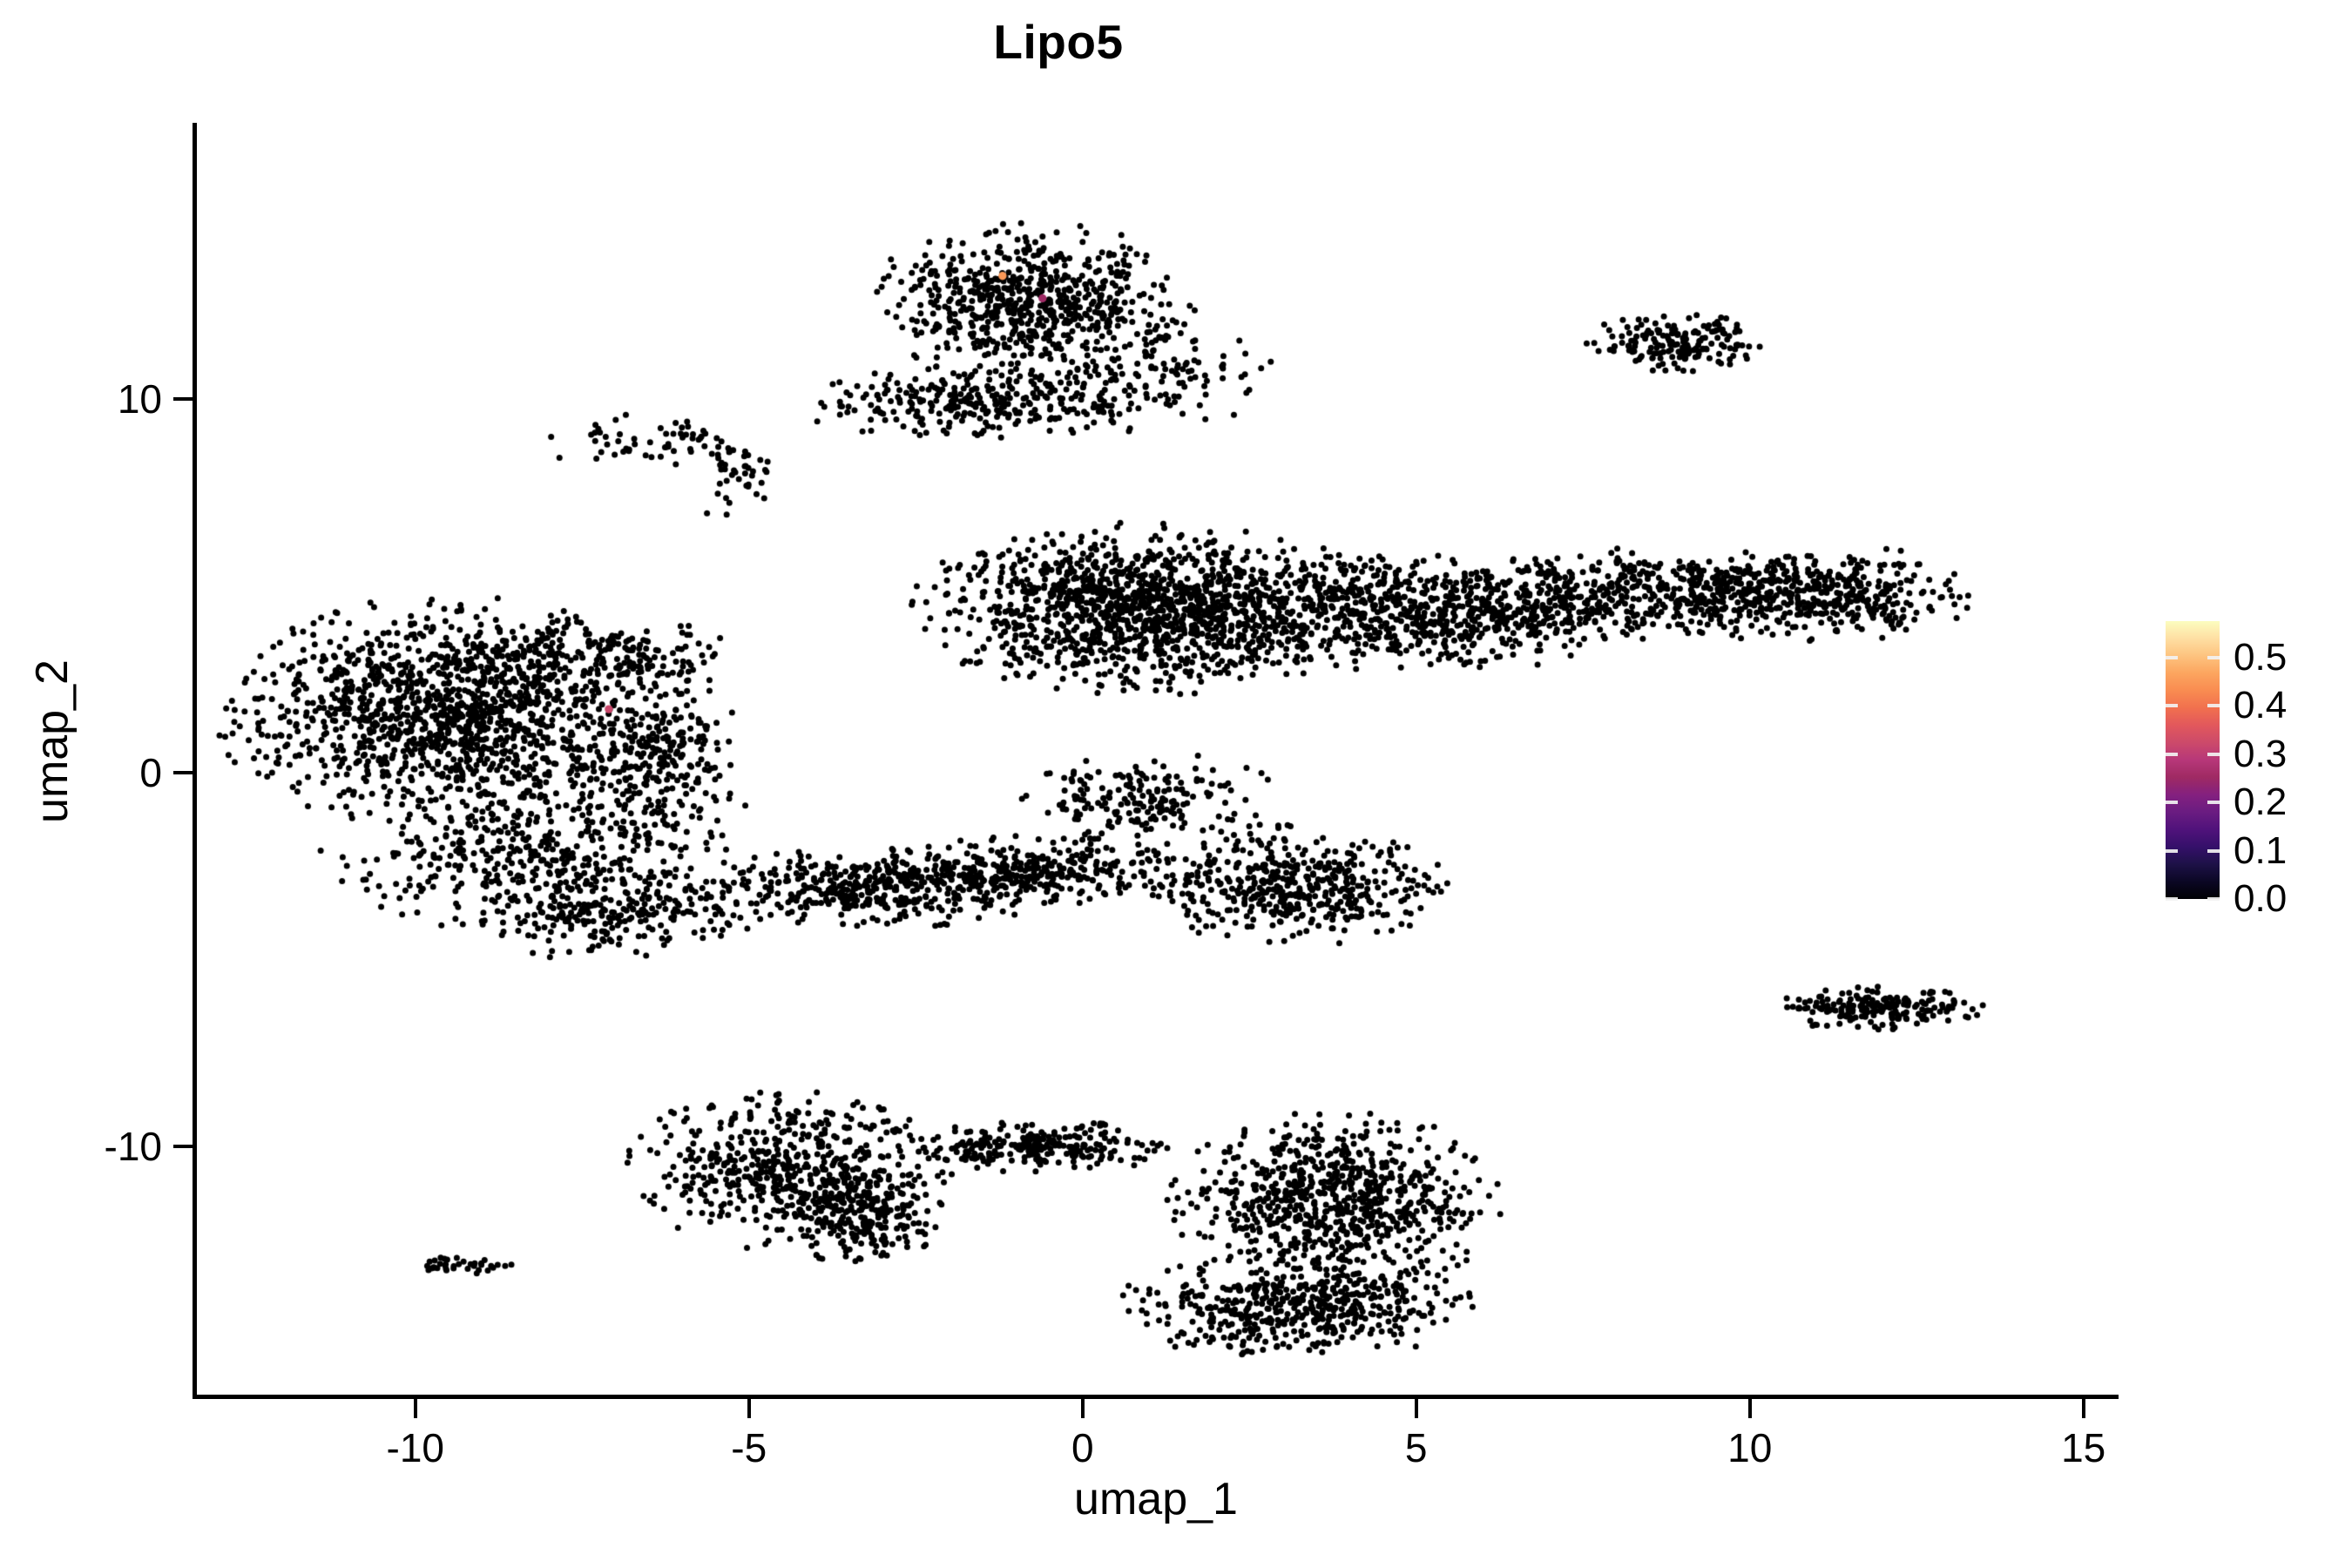 Image resolution: width=2352 pixels, height=1568 pixels. What do you see at coordinates (139, 399) in the screenshot?
I see `y-tick-label: 10` at bounding box center [139, 399].